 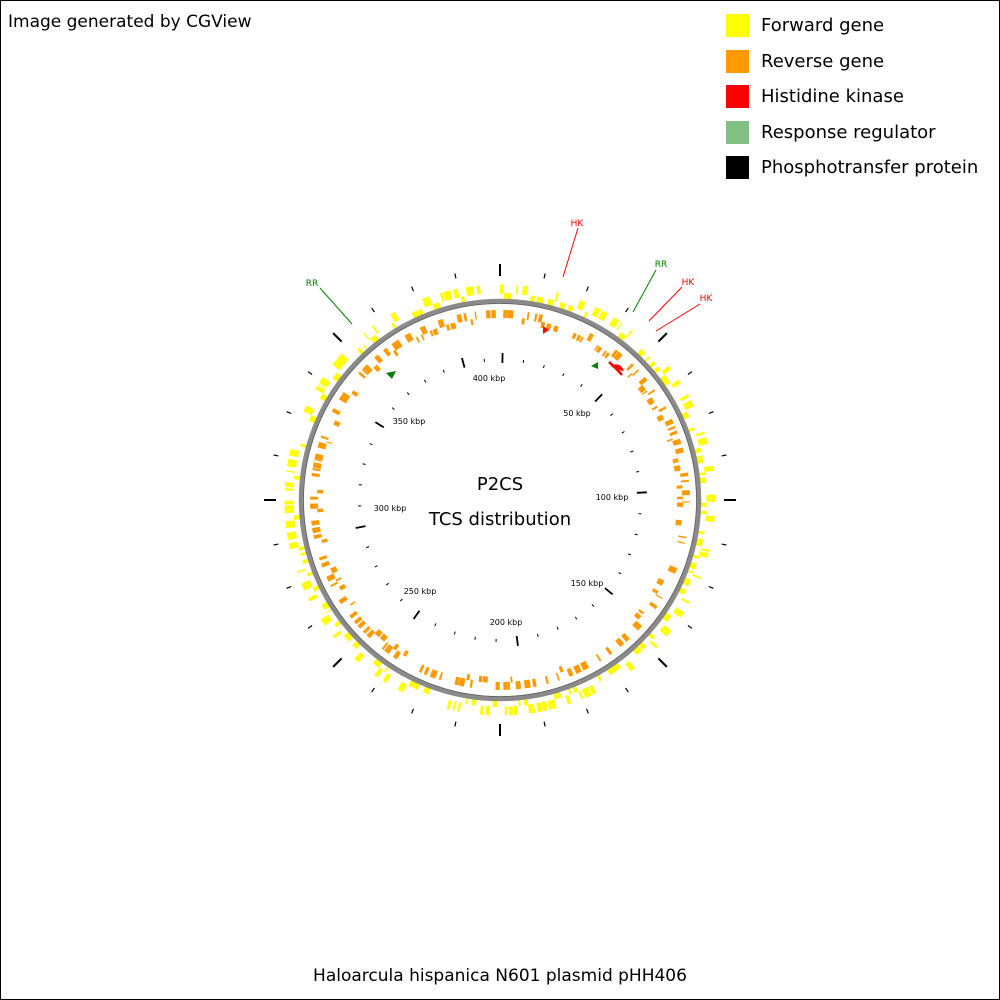 I want to click on reverse-gene-track, so click(x=500, y=500).